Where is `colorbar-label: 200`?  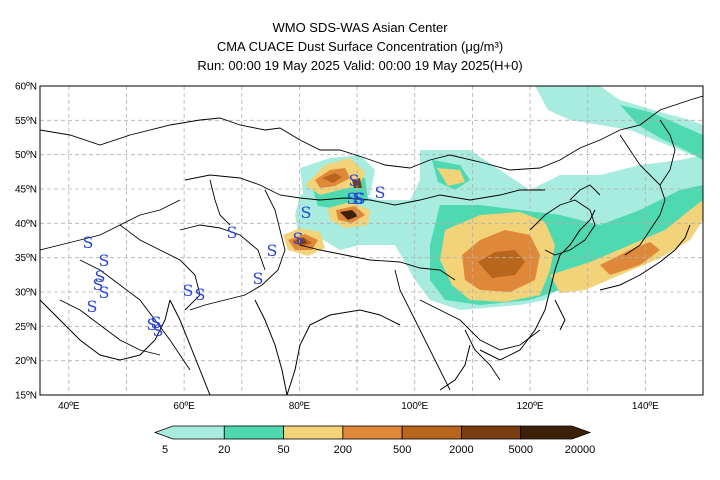 colorbar-label: 200 is located at coordinates (343, 450).